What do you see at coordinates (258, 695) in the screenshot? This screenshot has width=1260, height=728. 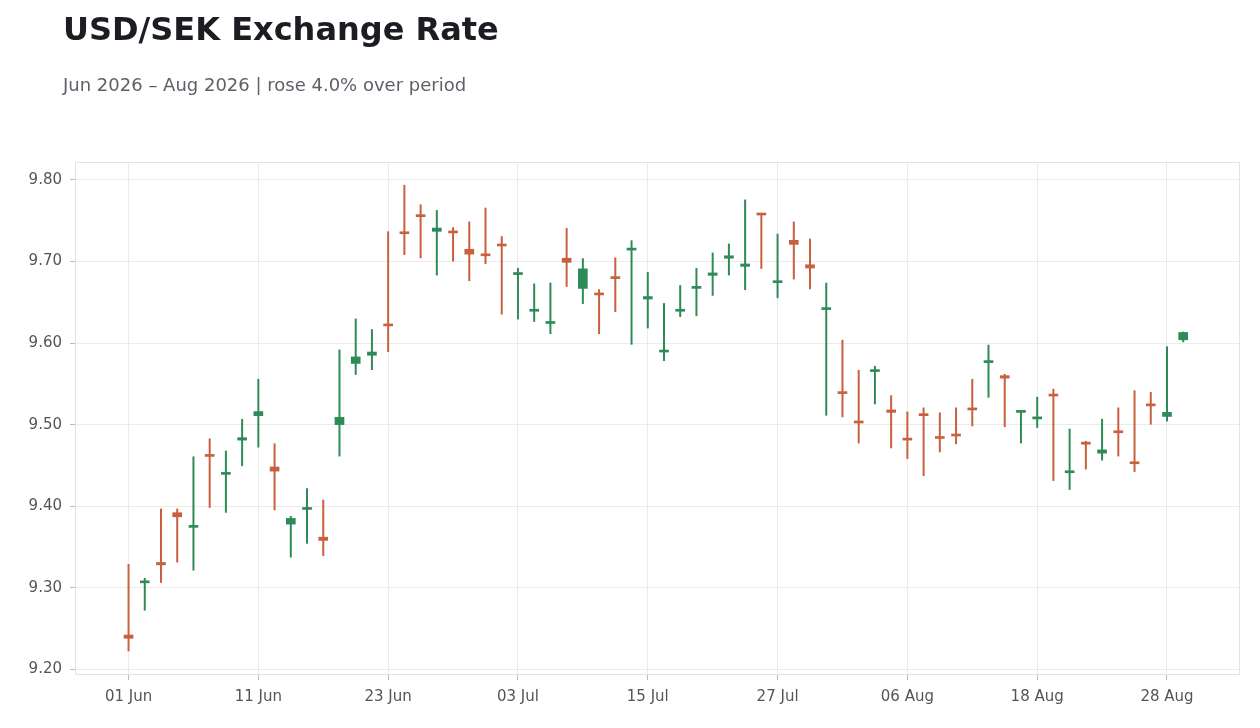 I see `x-tick-label: 11 Jun` at bounding box center [258, 695].